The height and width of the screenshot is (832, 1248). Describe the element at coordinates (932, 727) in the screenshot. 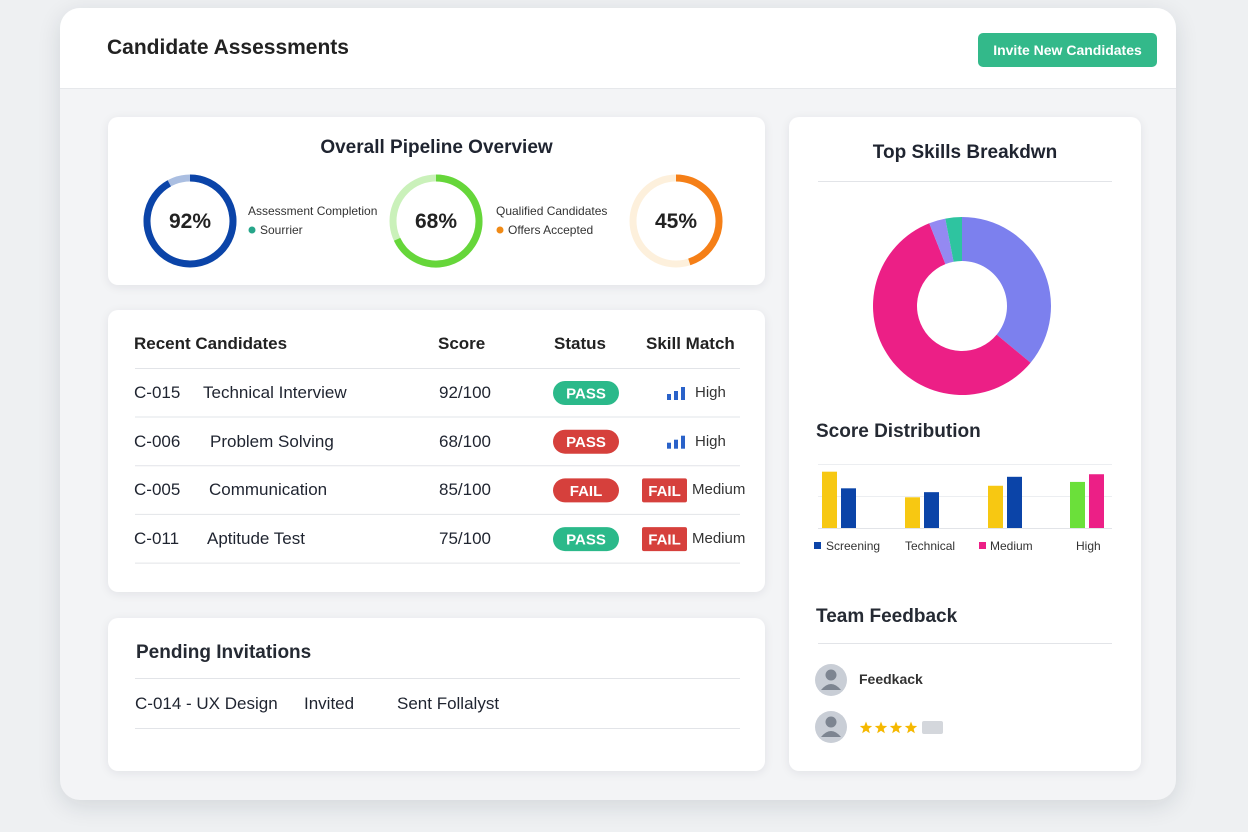

I see `badge` at that location.